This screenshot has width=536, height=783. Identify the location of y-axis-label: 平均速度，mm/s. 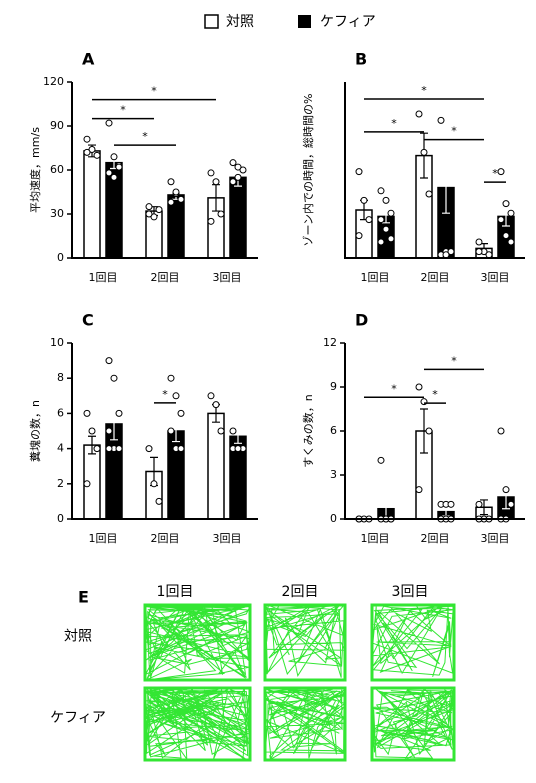
(35, 170).